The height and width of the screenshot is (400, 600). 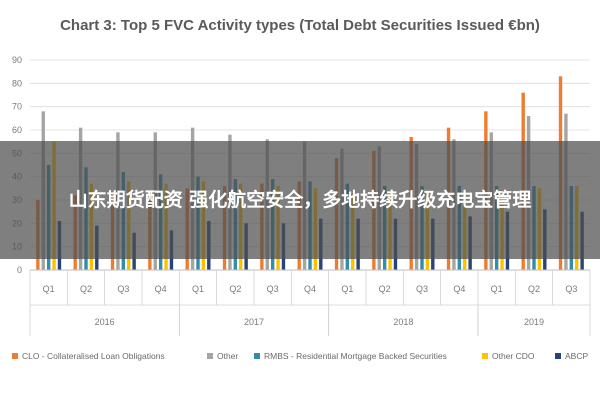 What do you see at coordinates (534, 322) in the screenshot?
I see `year-label: 2019` at bounding box center [534, 322].